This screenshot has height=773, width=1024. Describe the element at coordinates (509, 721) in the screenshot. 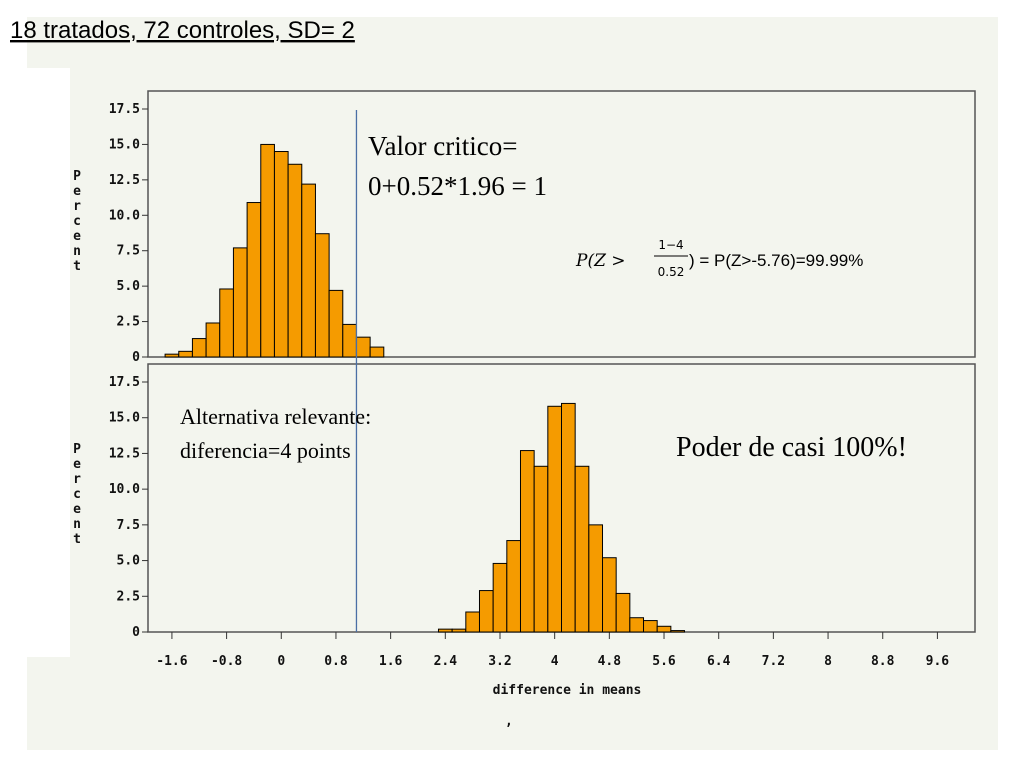

I see `footnote: ,` at that location.